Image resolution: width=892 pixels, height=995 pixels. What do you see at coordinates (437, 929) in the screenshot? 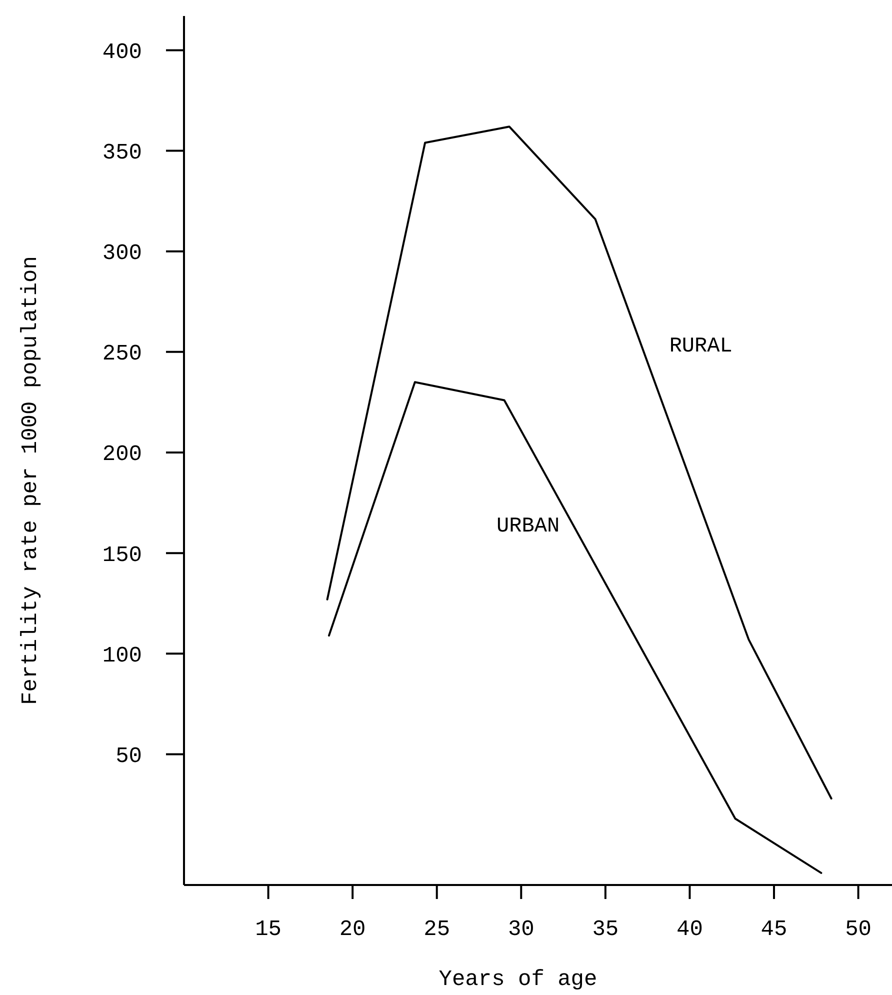
I see `x-tick-label: 25` at bounding box center [437, 929].